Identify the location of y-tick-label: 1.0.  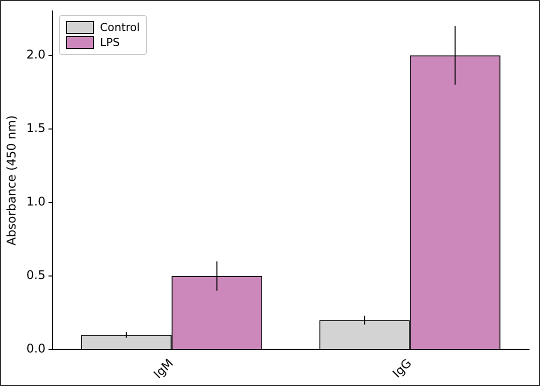
(36, 201).